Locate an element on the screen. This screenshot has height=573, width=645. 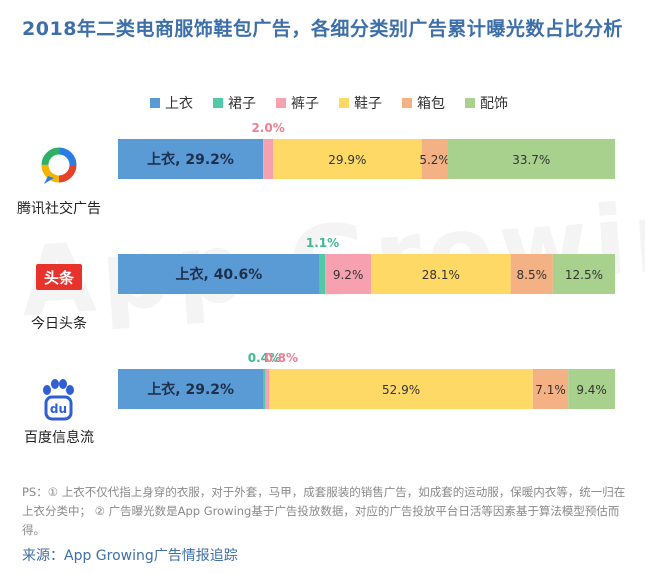
chart-legend: 上衣 裙子 裤子 鞋子 箱包 配饰 is located at coordinates (329, 103).